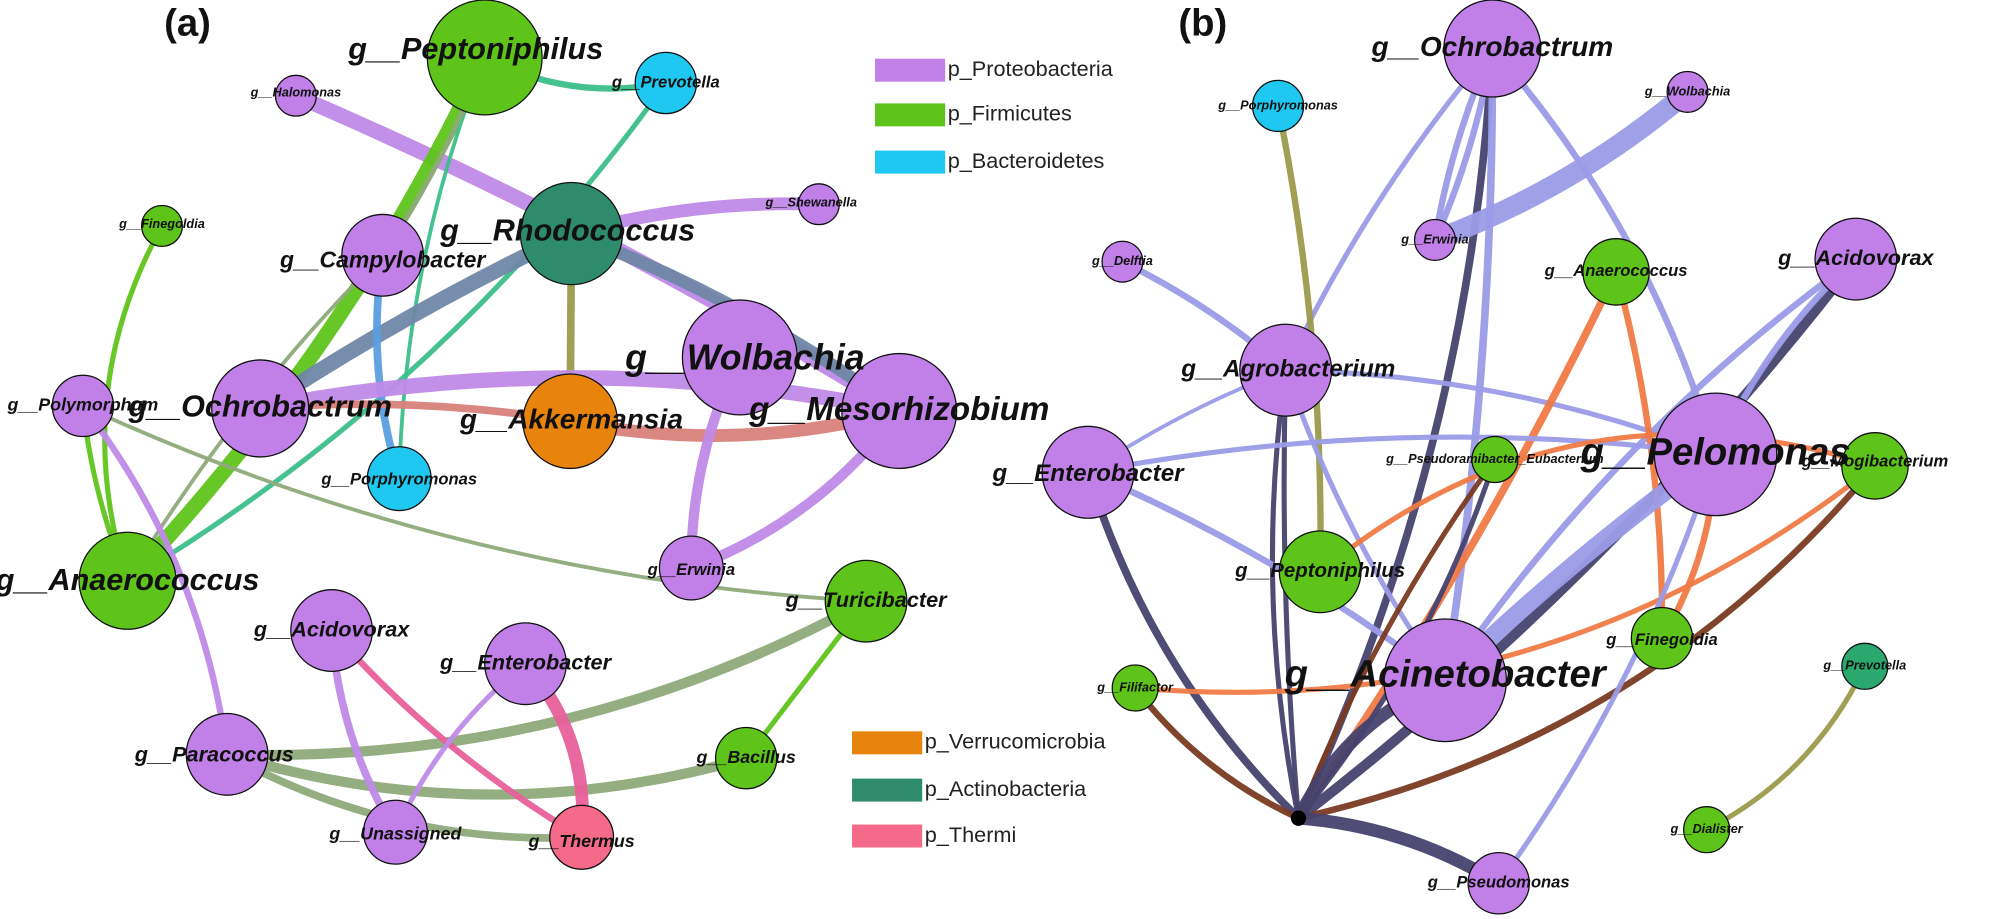 This screenshot has width=2000, height=919. What do you see at coordinates (1026, 160) in the screenshot?
I see `legend-label: p_Bacteroidetes` at bounding box center [1026, 160].